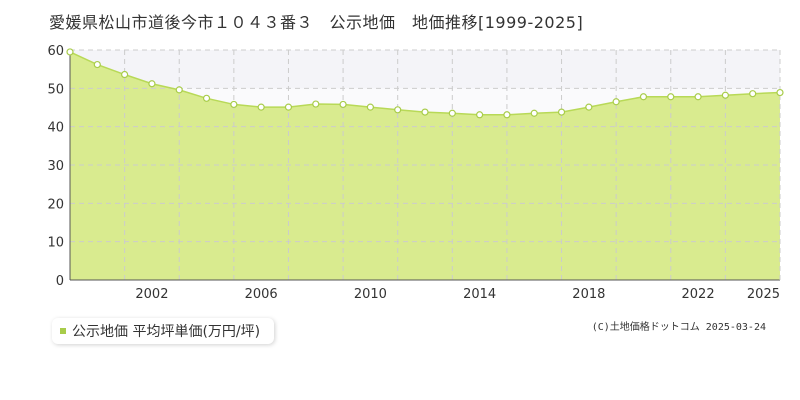 The height and width of the screenshot is (400, 800). What do you see at coordinates (763, 294) in the screenshot?
I see `x-tick-label: 2025` at bounding box center [763, 294].